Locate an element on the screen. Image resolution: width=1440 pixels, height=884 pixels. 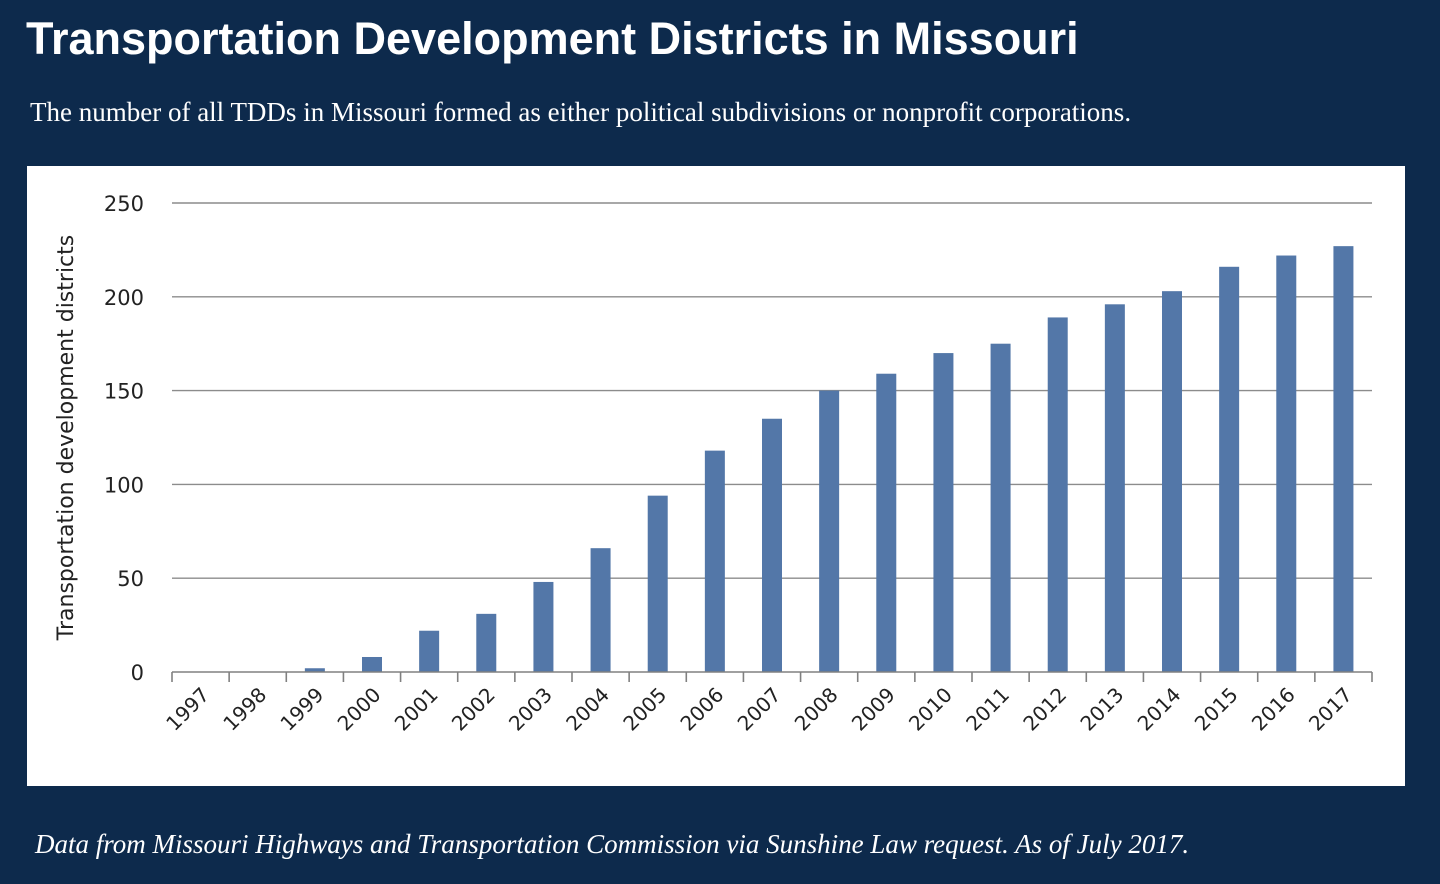
y-tick-label: 100 is located at coordinates (124, 485).